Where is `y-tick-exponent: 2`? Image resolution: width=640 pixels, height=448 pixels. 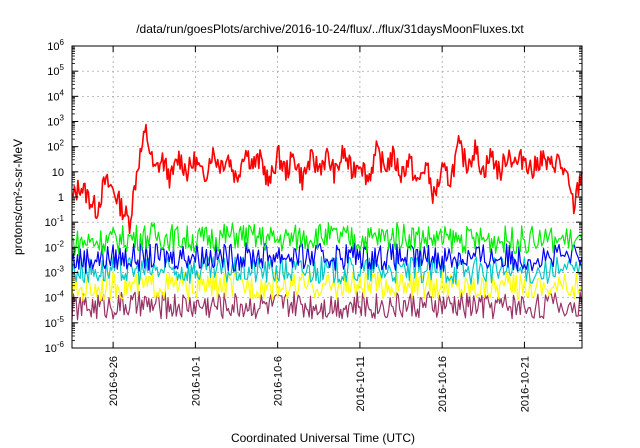 y-tick-exponent: 2 is located at coordinates (62, 143).